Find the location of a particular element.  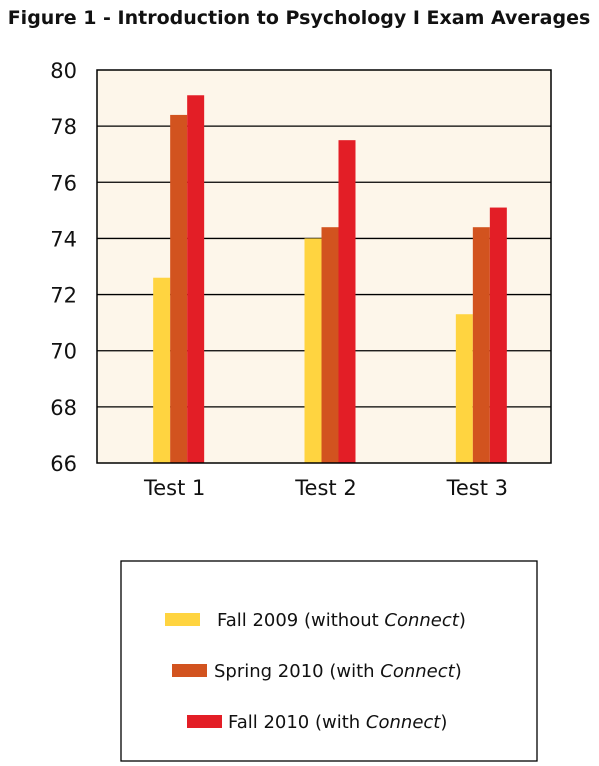

legend-label-text: Fall 2010 (with is located at coordinates (297, 722).